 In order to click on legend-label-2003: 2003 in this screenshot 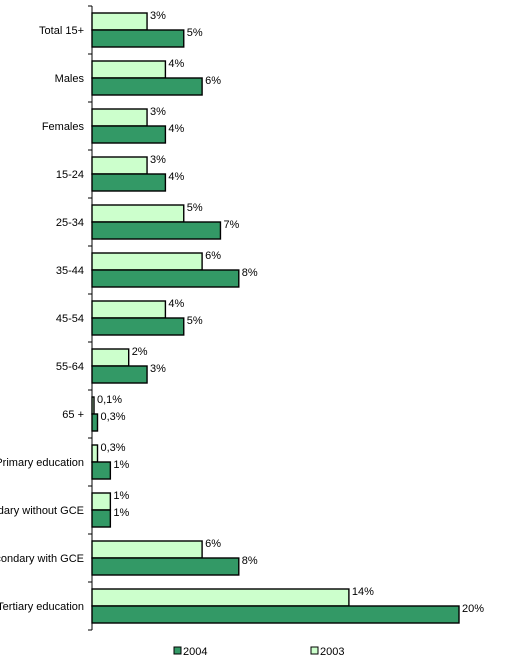, I will do `click(332, 652)`.